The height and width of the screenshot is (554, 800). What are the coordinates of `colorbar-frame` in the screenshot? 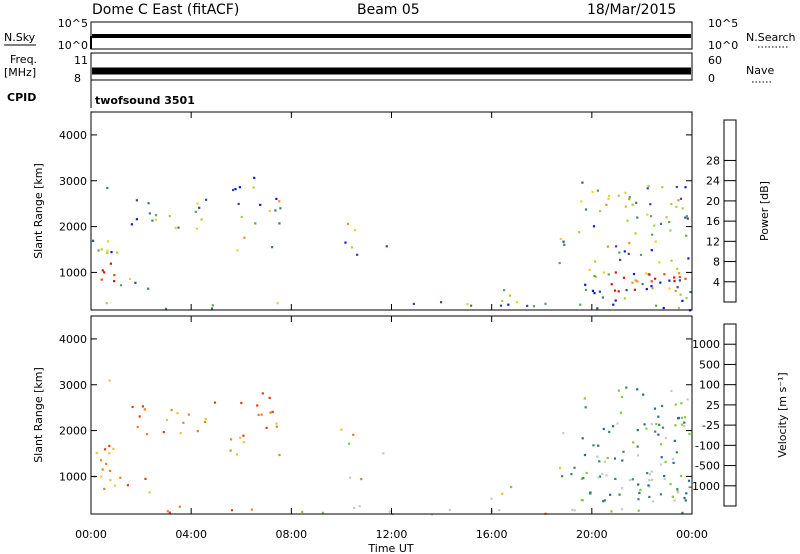 It's located at (730, 211).